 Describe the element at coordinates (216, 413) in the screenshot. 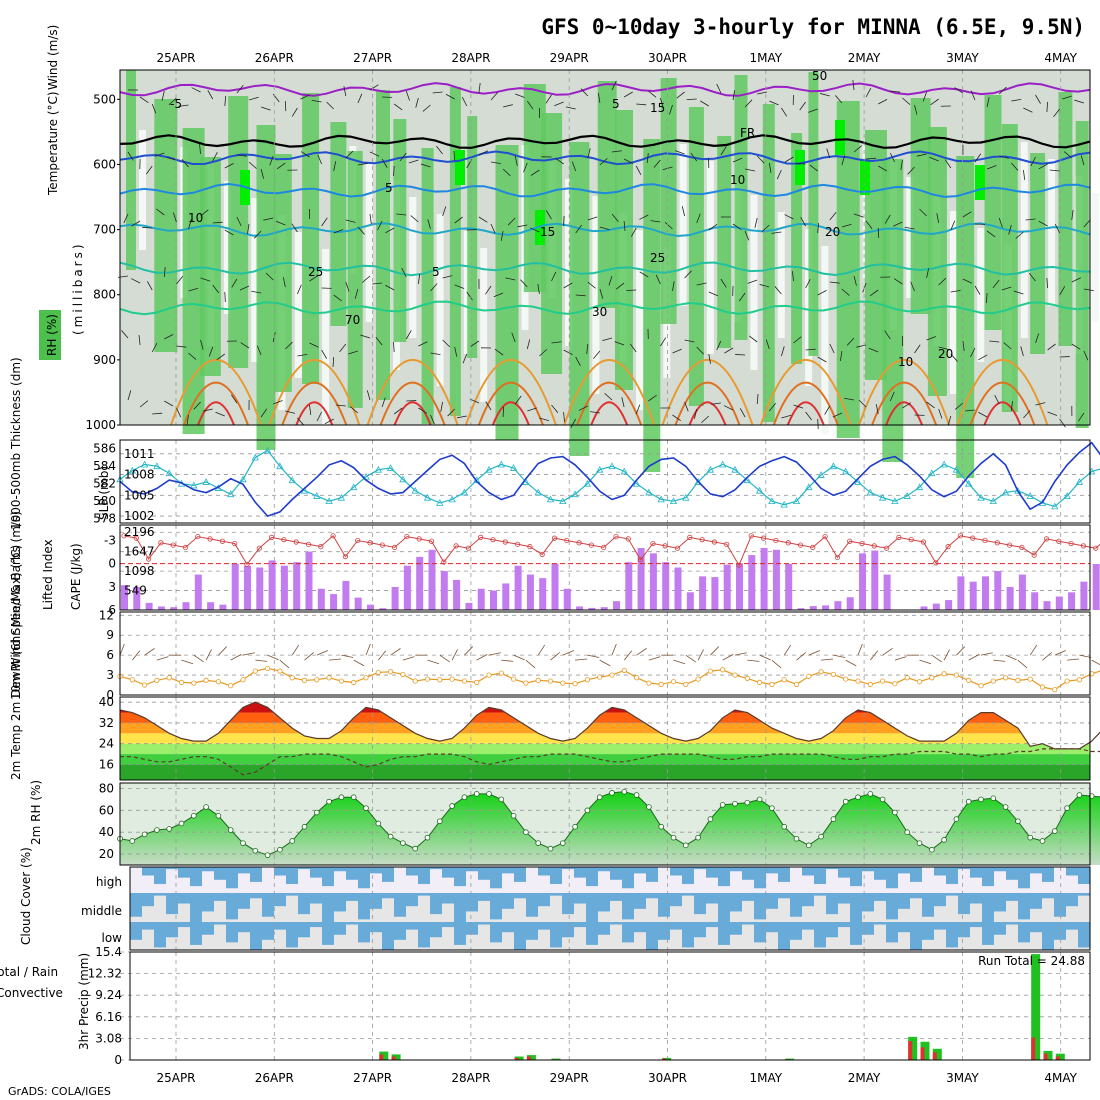

I see `hot-contour` at that location.